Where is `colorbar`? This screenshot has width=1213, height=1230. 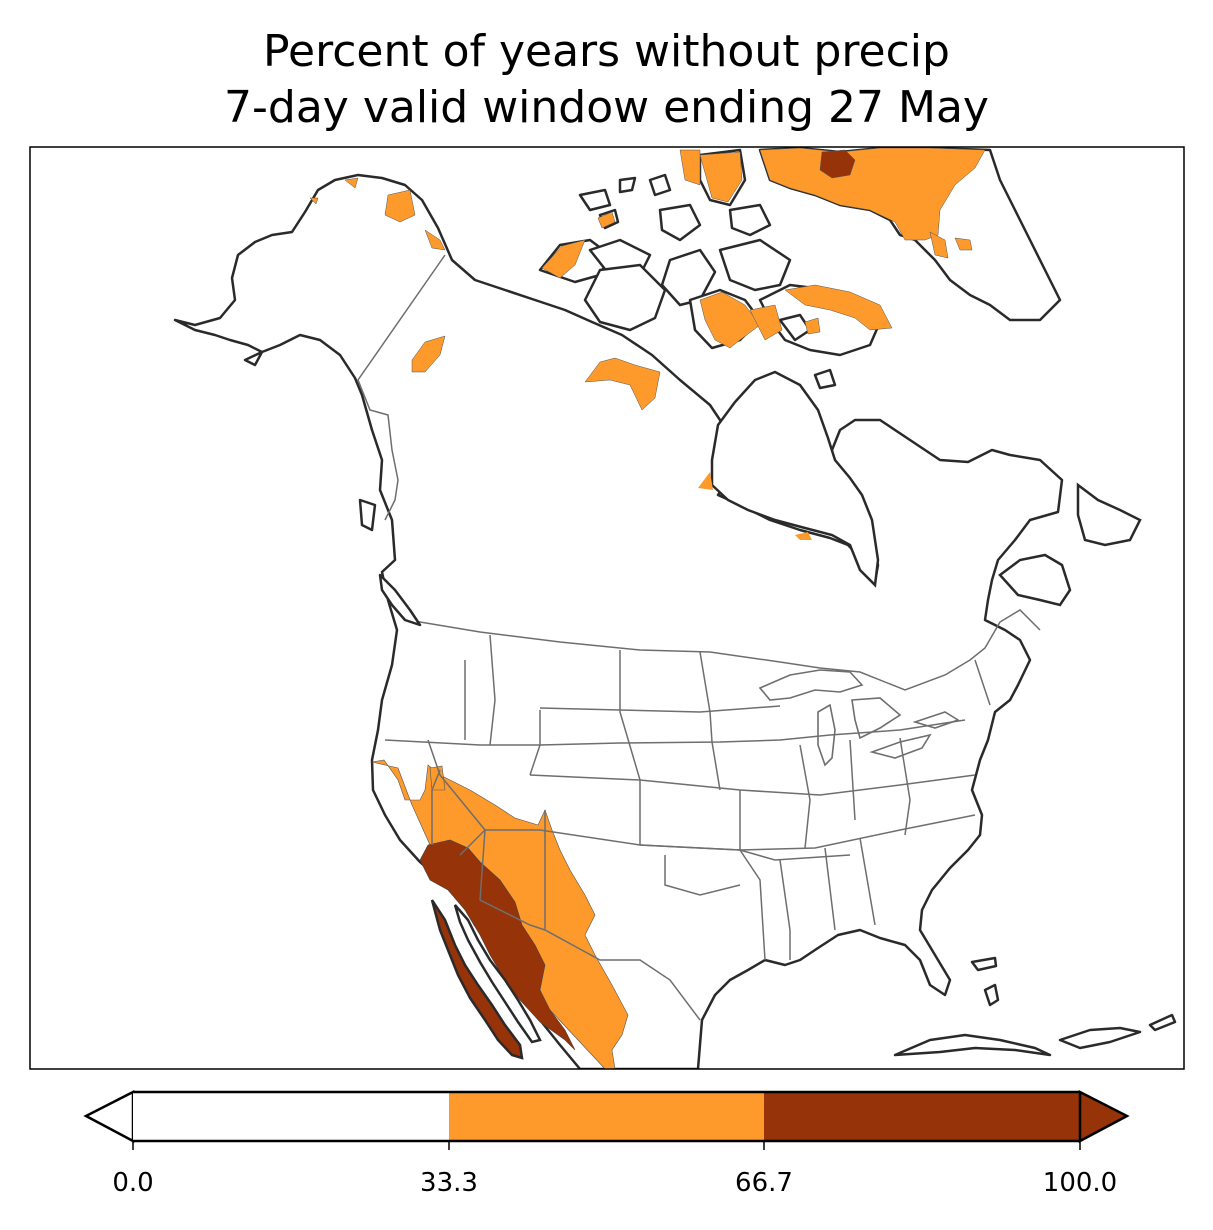 colorbar is located at coordinates (606, 1119).